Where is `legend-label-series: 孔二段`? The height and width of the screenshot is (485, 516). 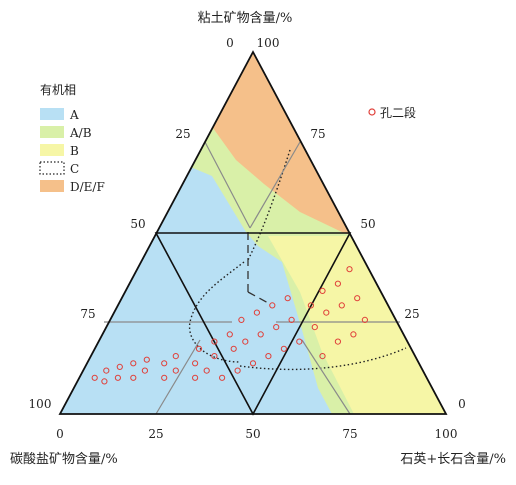 legend-label-series: 孔二段 is located at coordinates (398, 112).